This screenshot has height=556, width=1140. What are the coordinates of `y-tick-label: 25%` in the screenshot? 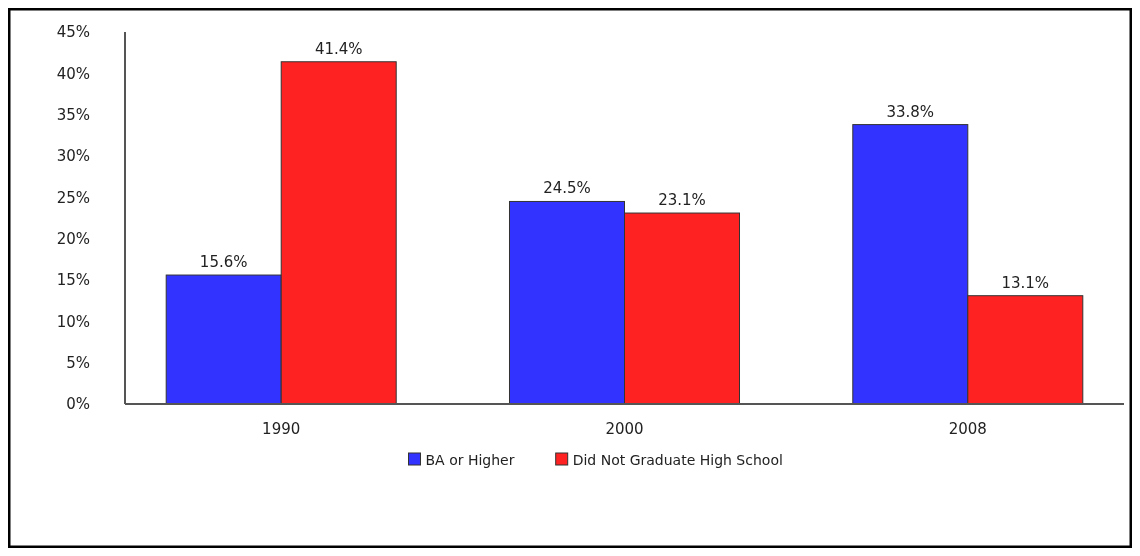 It's located at (73, 197).